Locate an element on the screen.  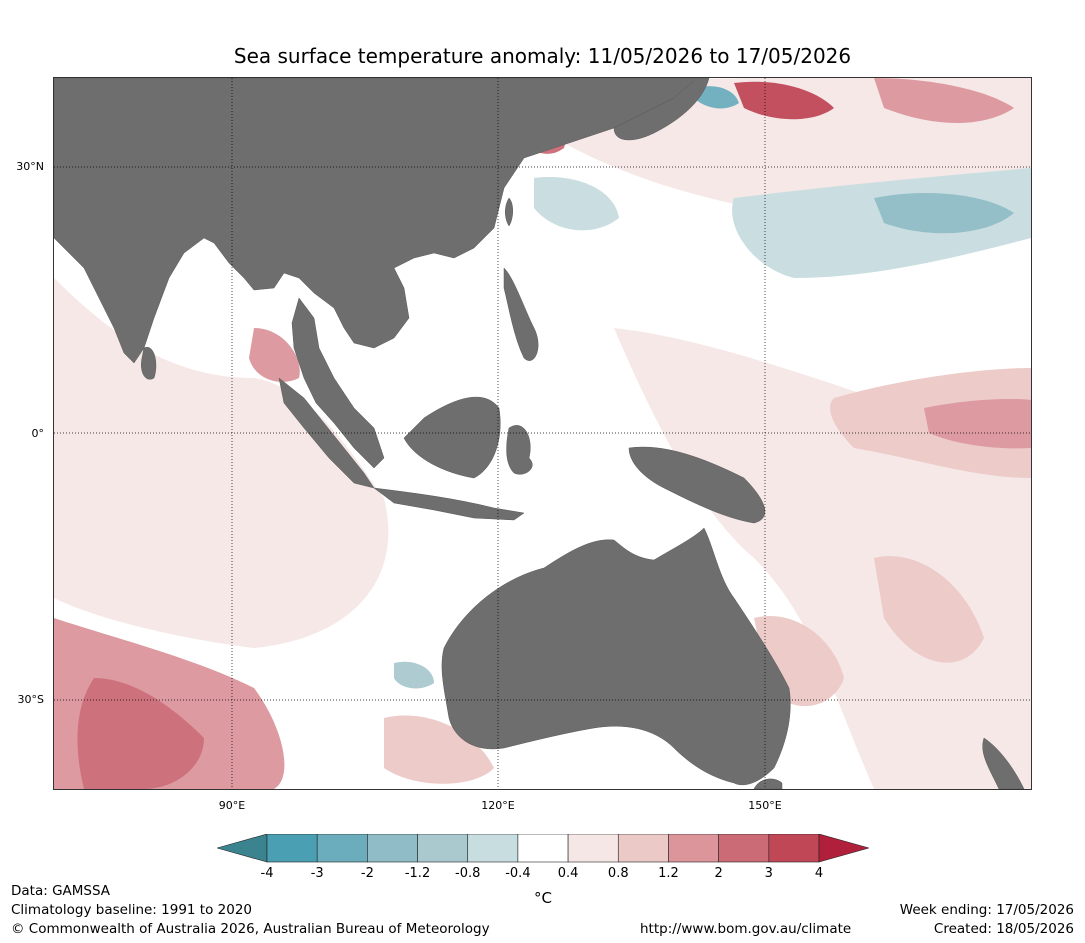
bom-climate-link: http://www.bom.gov.au/climate is located at coordinates (746, 929).